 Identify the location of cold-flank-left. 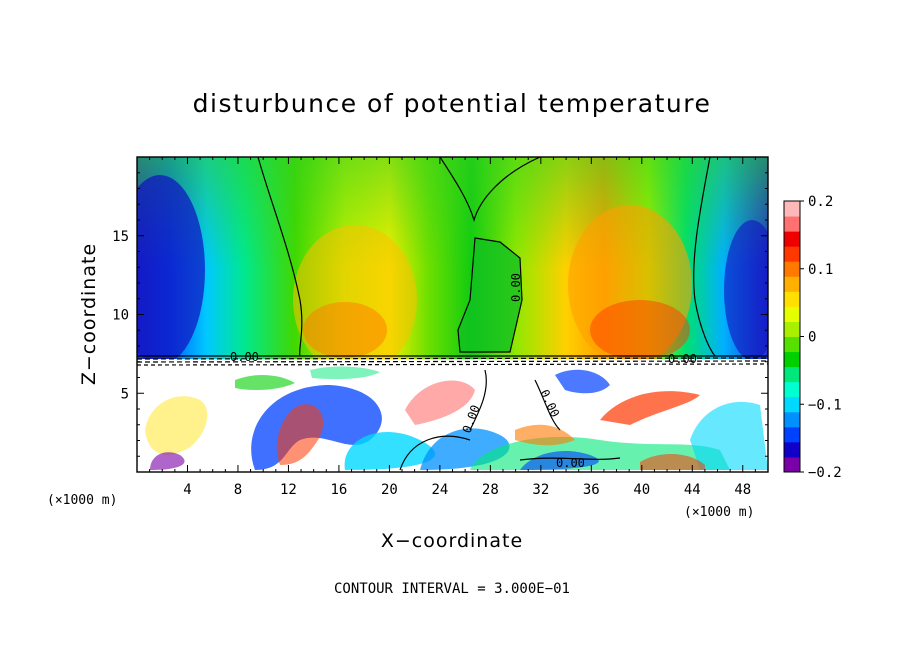
(171, 270).